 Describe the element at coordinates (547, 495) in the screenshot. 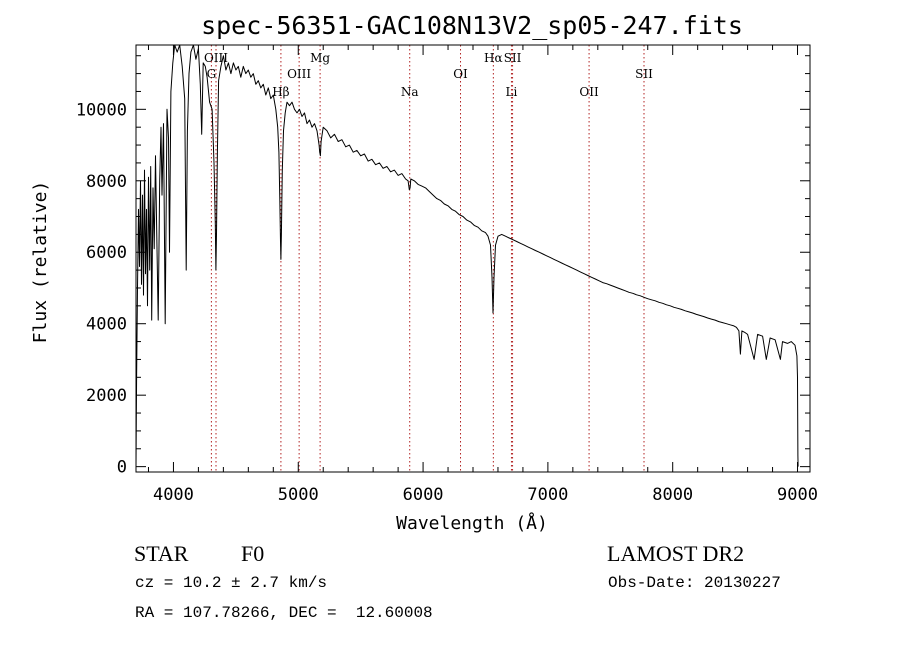

I see `x-tick-label-7000: 7000` at that location.